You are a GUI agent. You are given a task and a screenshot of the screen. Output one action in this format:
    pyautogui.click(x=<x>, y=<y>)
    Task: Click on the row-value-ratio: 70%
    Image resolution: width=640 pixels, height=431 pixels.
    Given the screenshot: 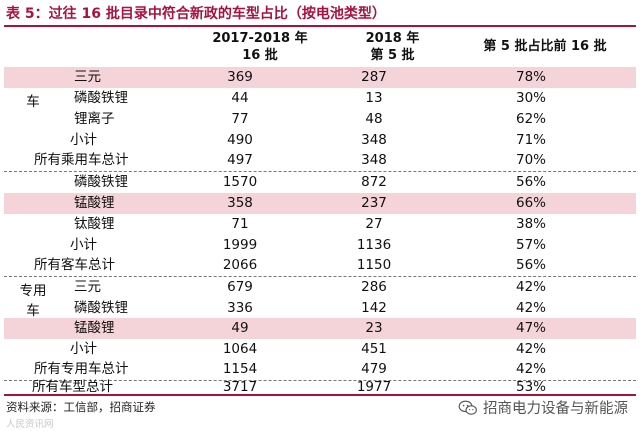 What is the action you would take?
    pyautogui.click(x=530, y=160)
    